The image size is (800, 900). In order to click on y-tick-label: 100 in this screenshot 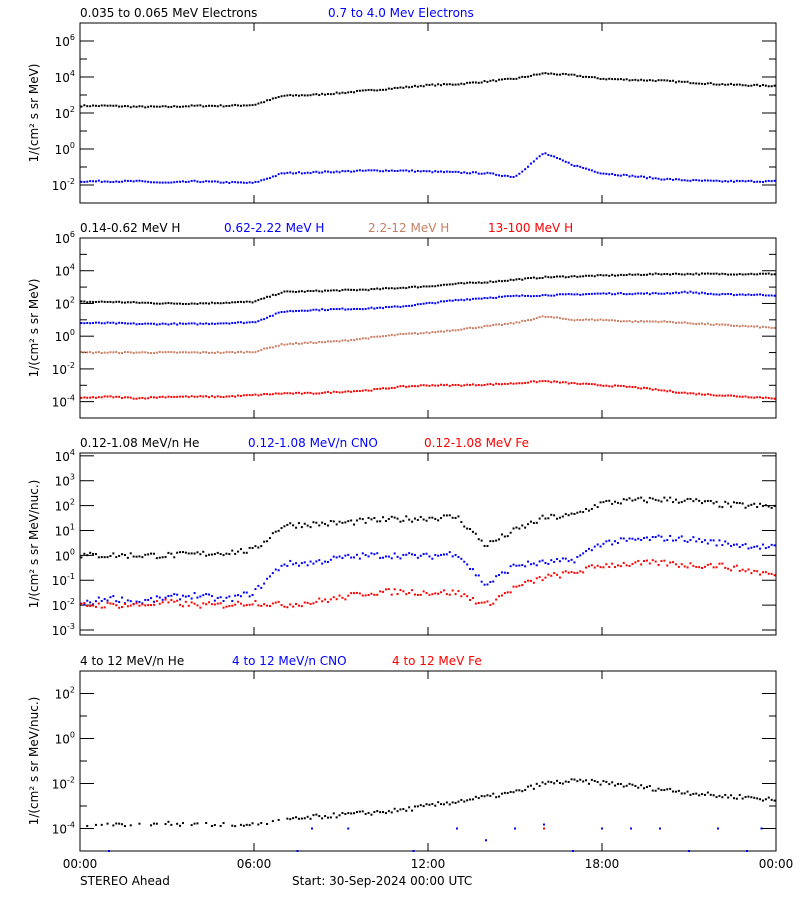, I will do `click(65, 555)`.